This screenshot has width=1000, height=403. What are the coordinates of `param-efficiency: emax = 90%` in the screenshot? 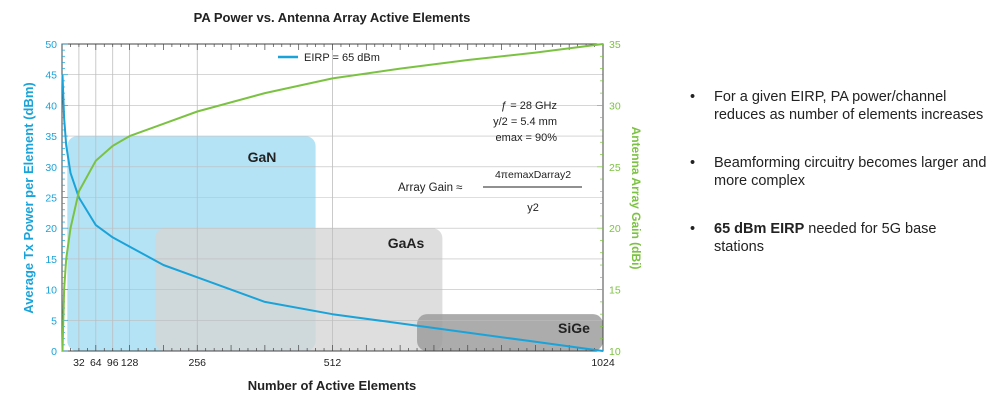 It's located at (527, 138).